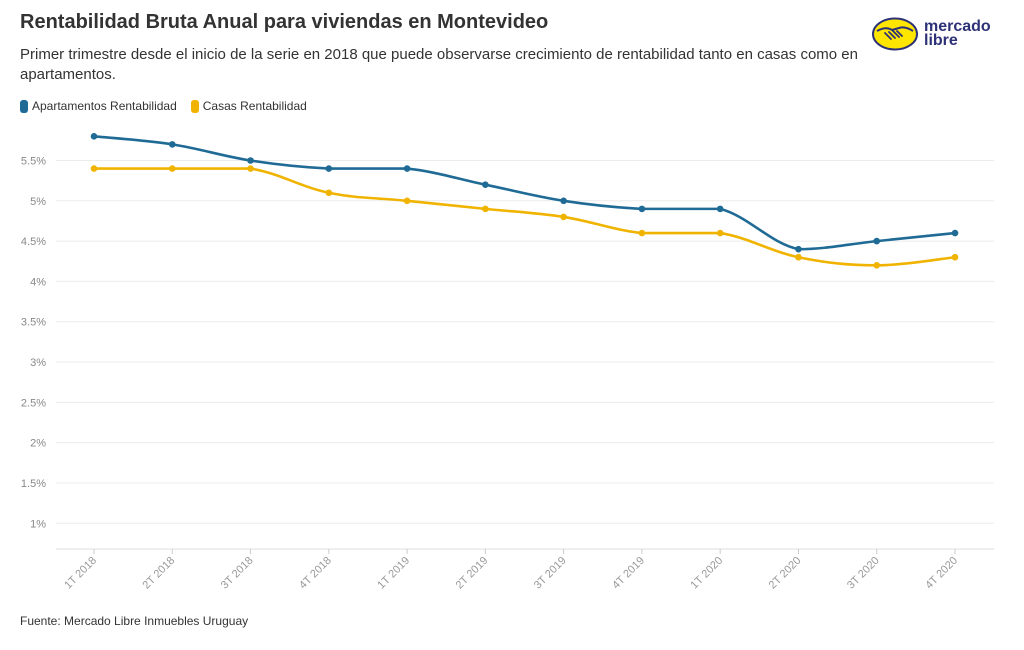  I want to click on x-tick-label: 3T 2020, so click(863, 573).